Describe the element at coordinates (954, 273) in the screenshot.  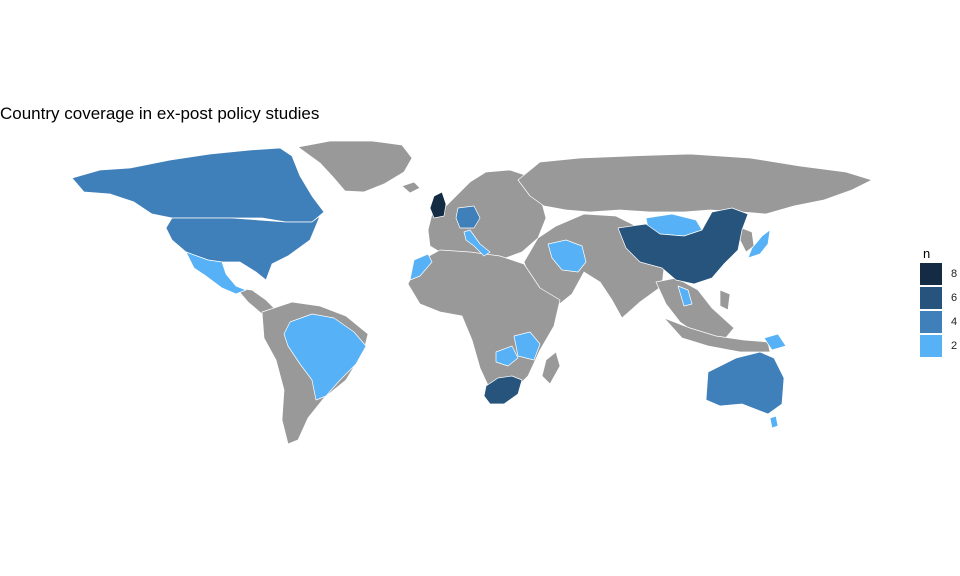
I see `legend-label: 8` at that location.